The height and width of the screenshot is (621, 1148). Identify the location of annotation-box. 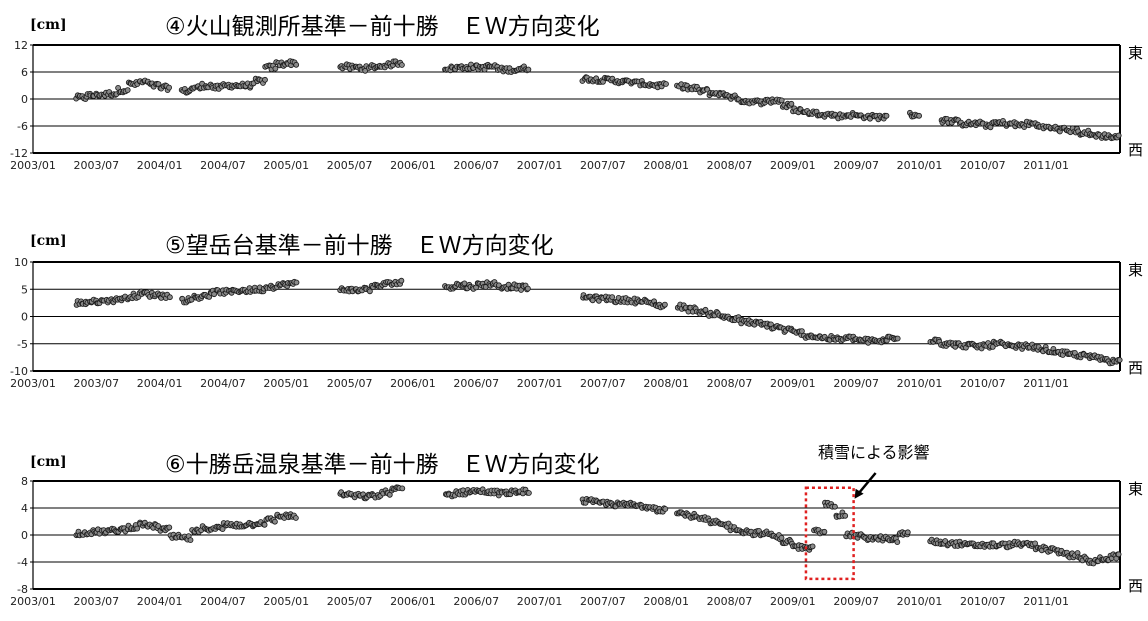
(829, 533).